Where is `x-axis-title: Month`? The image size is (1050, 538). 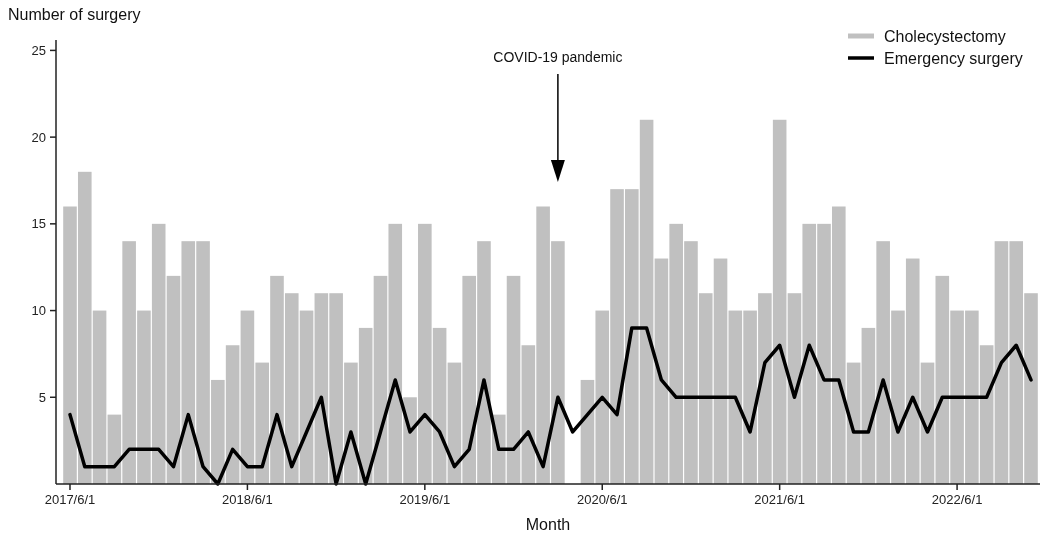 x-axis-title: Month is located at coordinates (548, 524).